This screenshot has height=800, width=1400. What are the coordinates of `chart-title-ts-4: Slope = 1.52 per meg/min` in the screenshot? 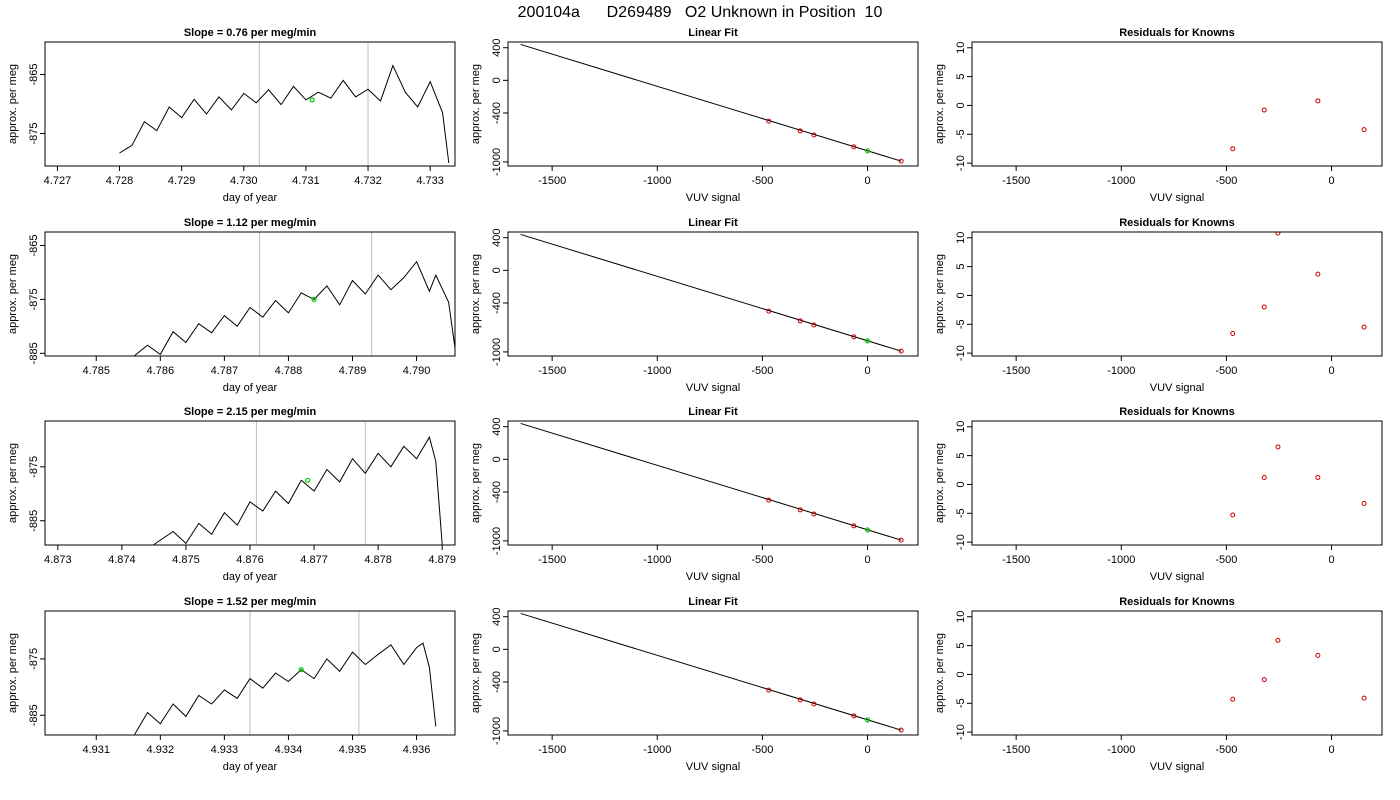 It's located at (250, 602).